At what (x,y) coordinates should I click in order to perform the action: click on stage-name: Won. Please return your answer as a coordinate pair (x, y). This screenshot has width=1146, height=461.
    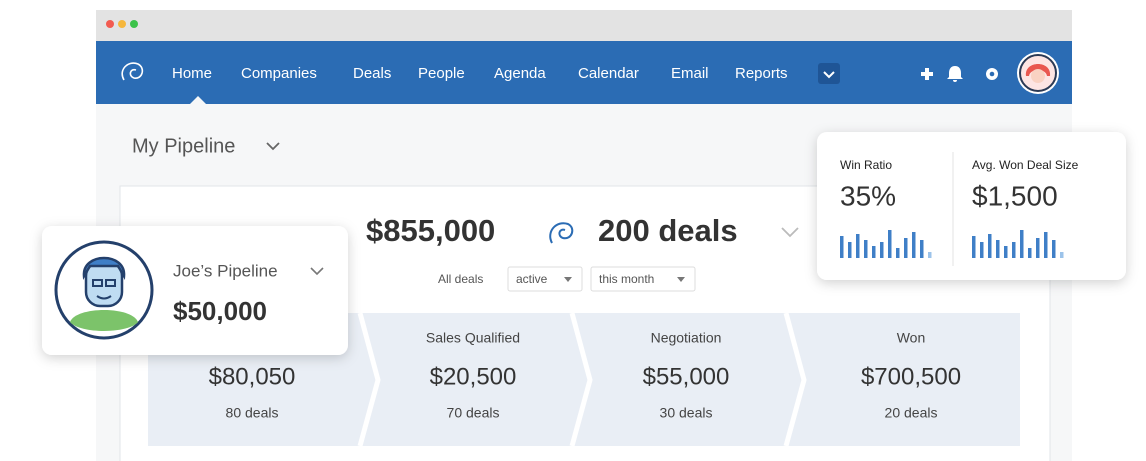
    Looking at the image, I should click on (911, 338).